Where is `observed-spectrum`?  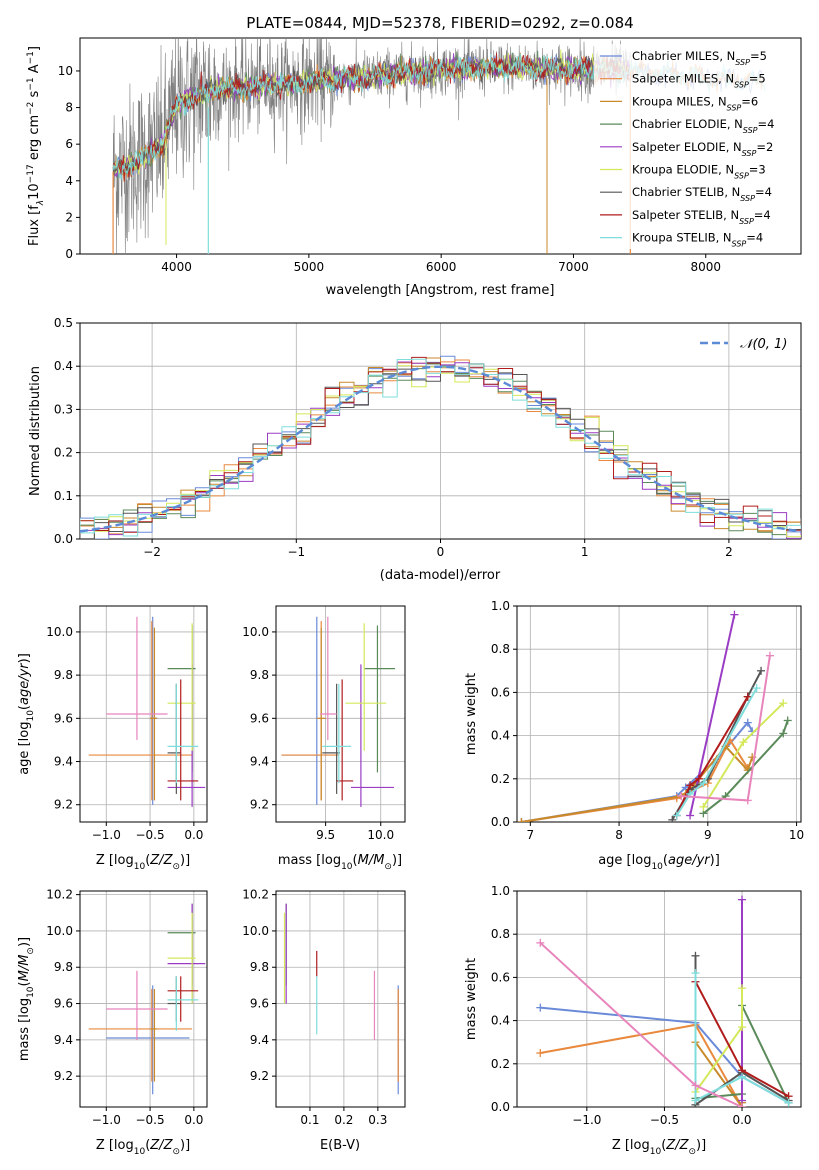
observed-spectrum is located at coordinates (371, 146).